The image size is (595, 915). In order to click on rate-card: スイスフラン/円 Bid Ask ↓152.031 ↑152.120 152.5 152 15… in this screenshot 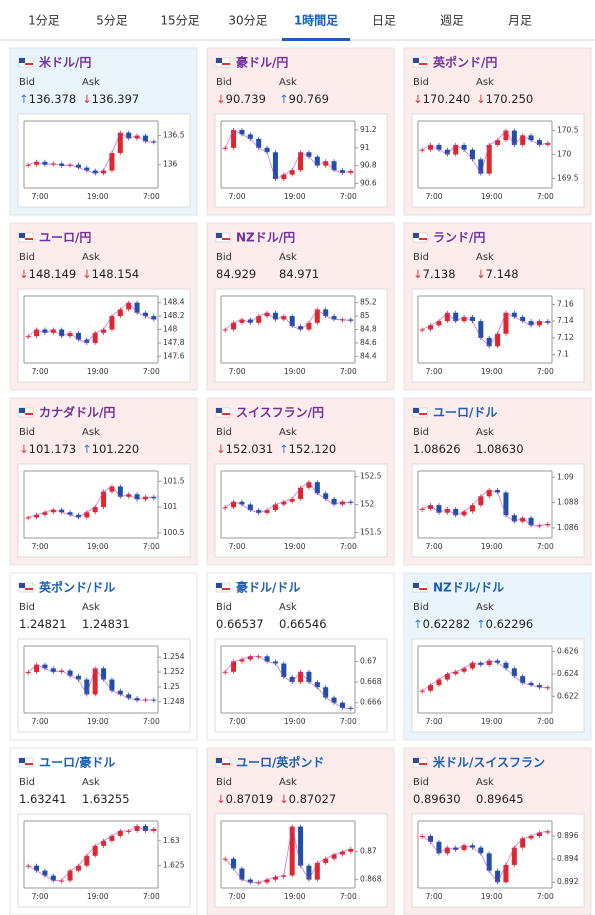, I will do `click(300, 481)`.